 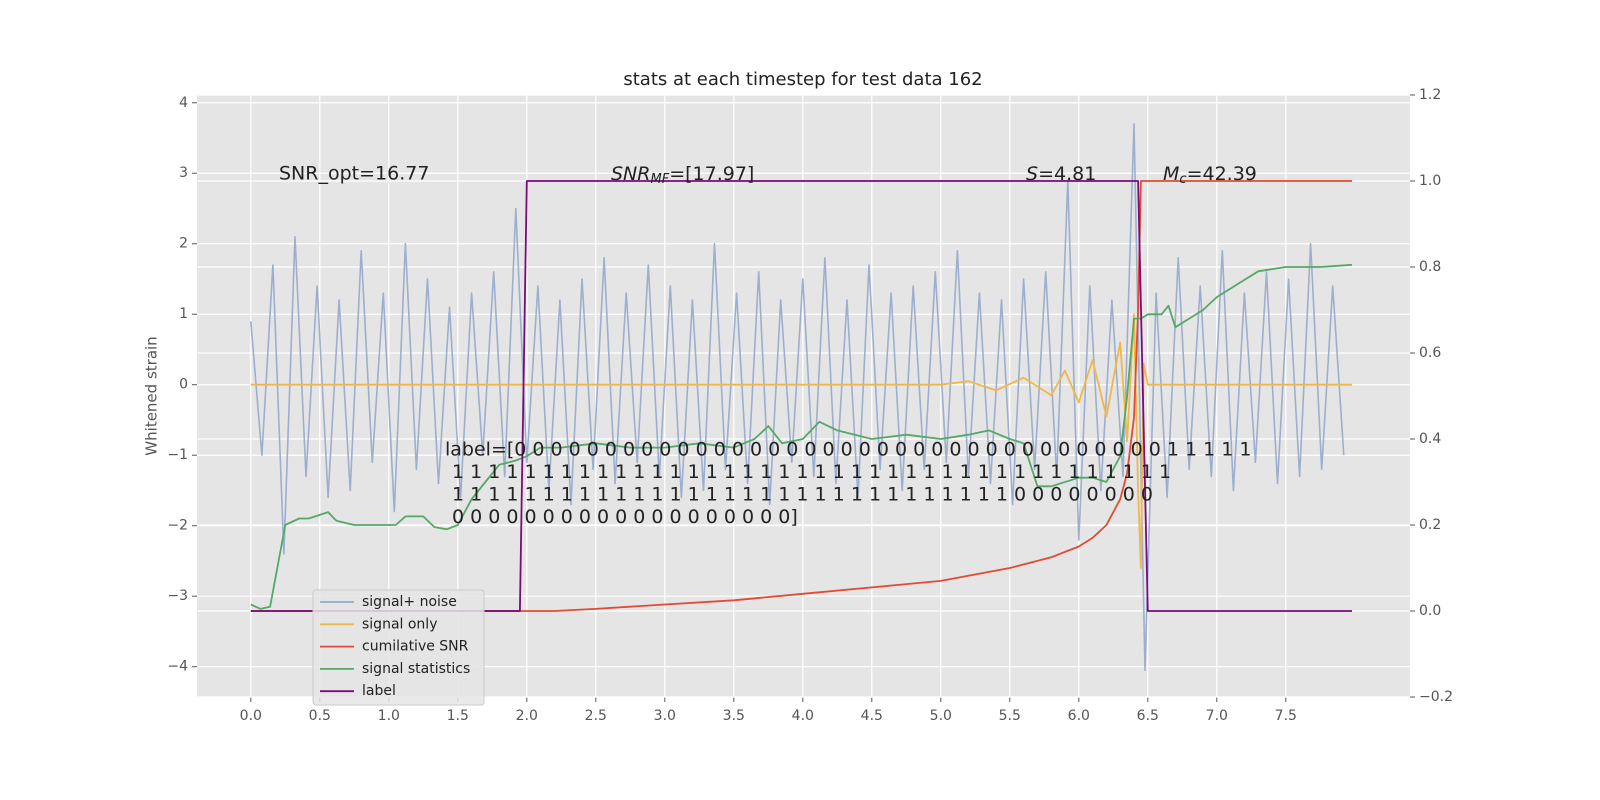 I want to click on y2-tick-label: 1.0, so click(x=1430, y=181).